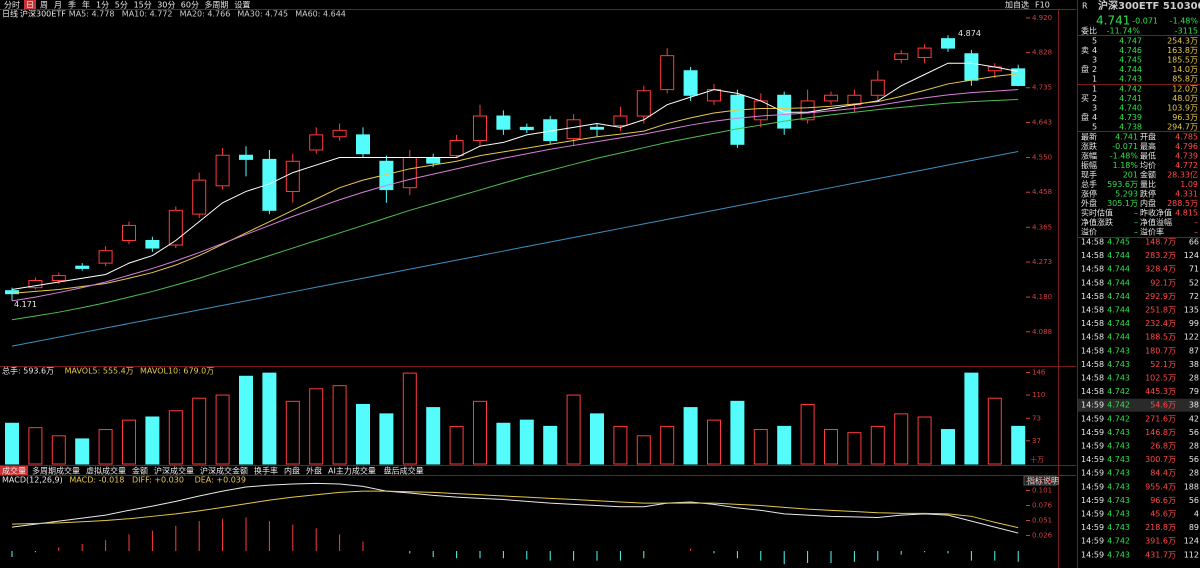 The image size is (1200, 568). I want to click on book-price: 4.746, so click(1130, 50).